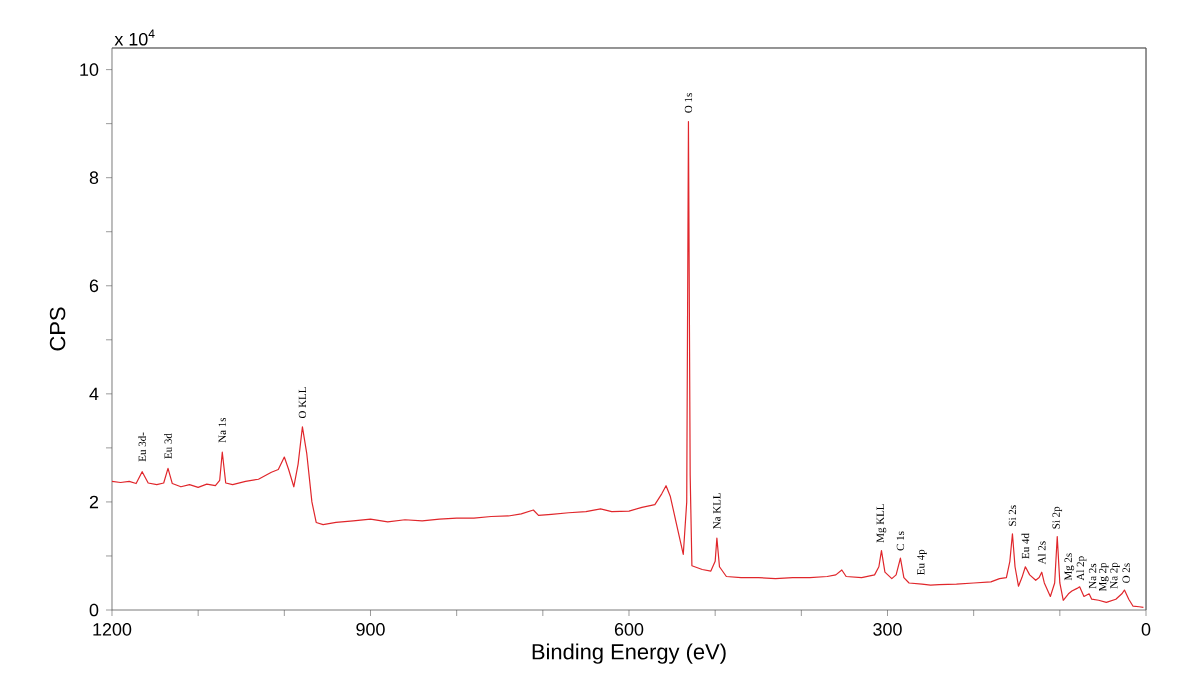  Describe the element at coordinates (370, 629) in the screenshot. I see `x-tick-label: 900` at that location.